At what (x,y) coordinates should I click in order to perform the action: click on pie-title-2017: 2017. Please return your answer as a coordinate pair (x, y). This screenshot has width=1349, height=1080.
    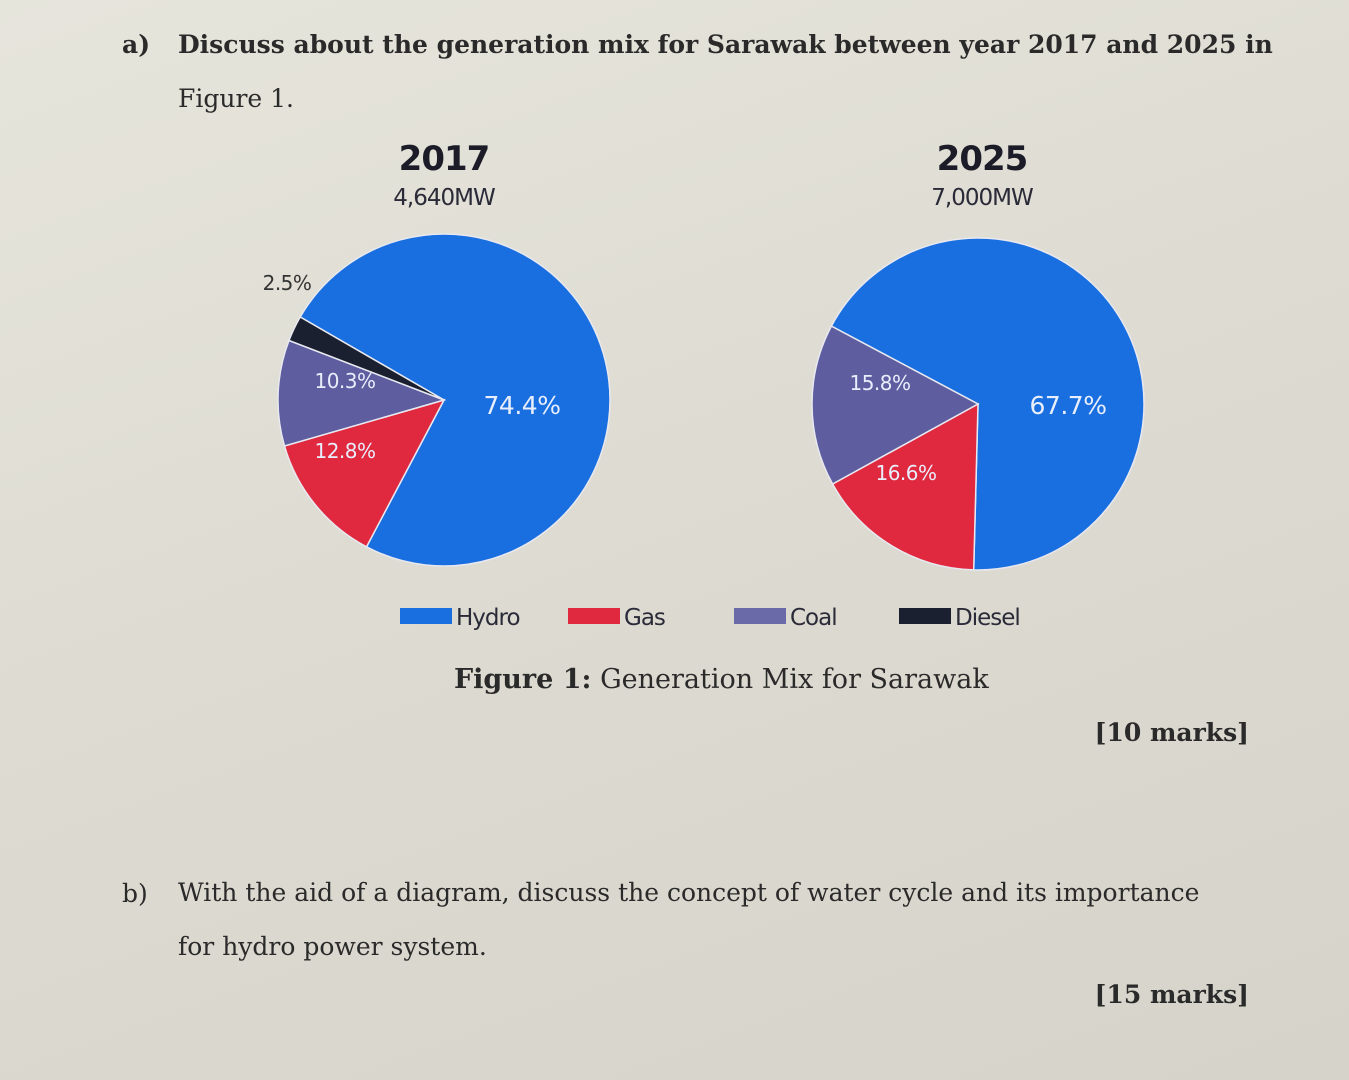
    Looking at the image, I should click on (444, 159).